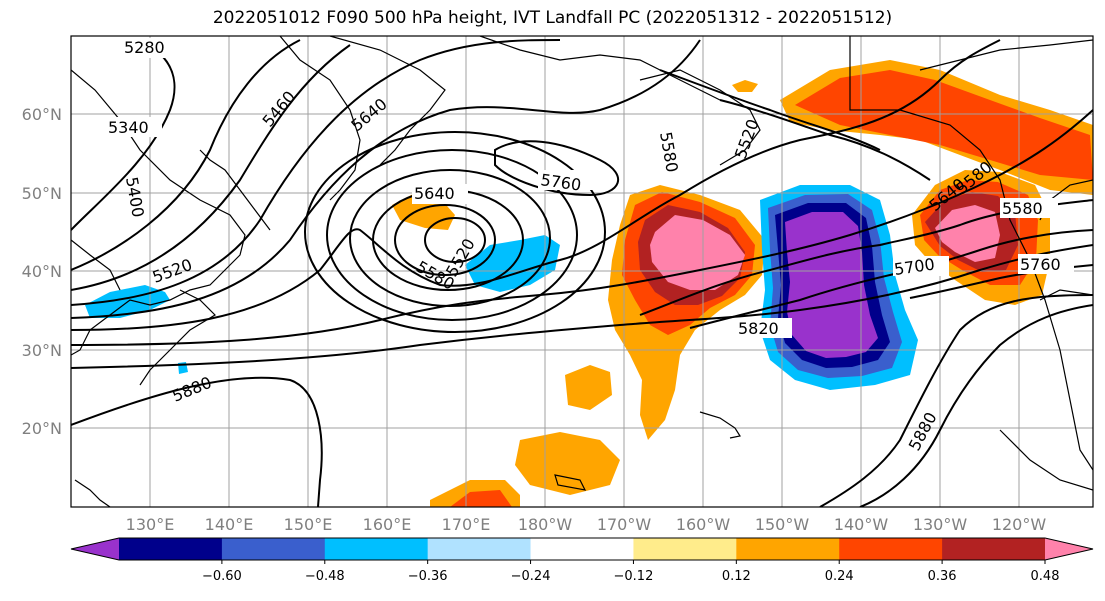 The height and width of the screenshot is (601, 1105). I want to click on lon-label: 140°E, so click(229, 524).